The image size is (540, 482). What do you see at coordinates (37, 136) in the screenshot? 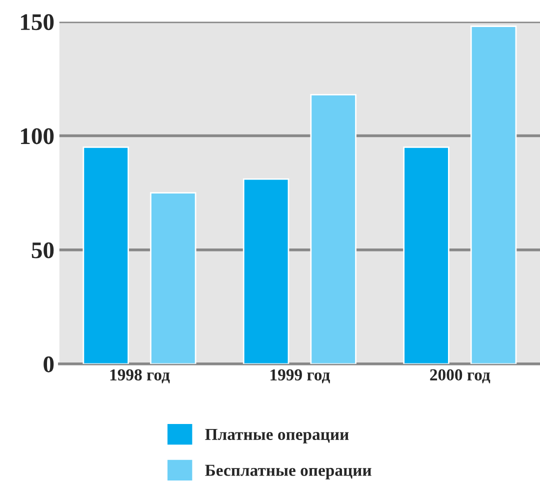
I see `y-tick-label: 100` at bounding box center [37, 136].